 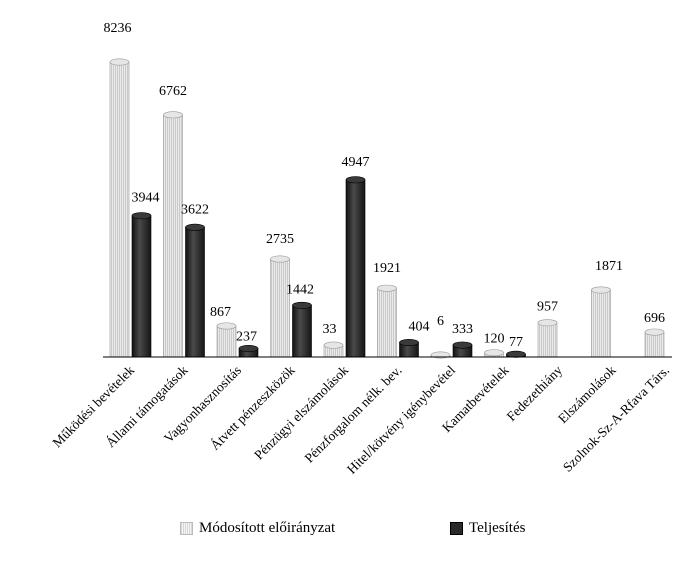 I want to click on bar-modositott-elszamolasok, so click(x=601, y=322).